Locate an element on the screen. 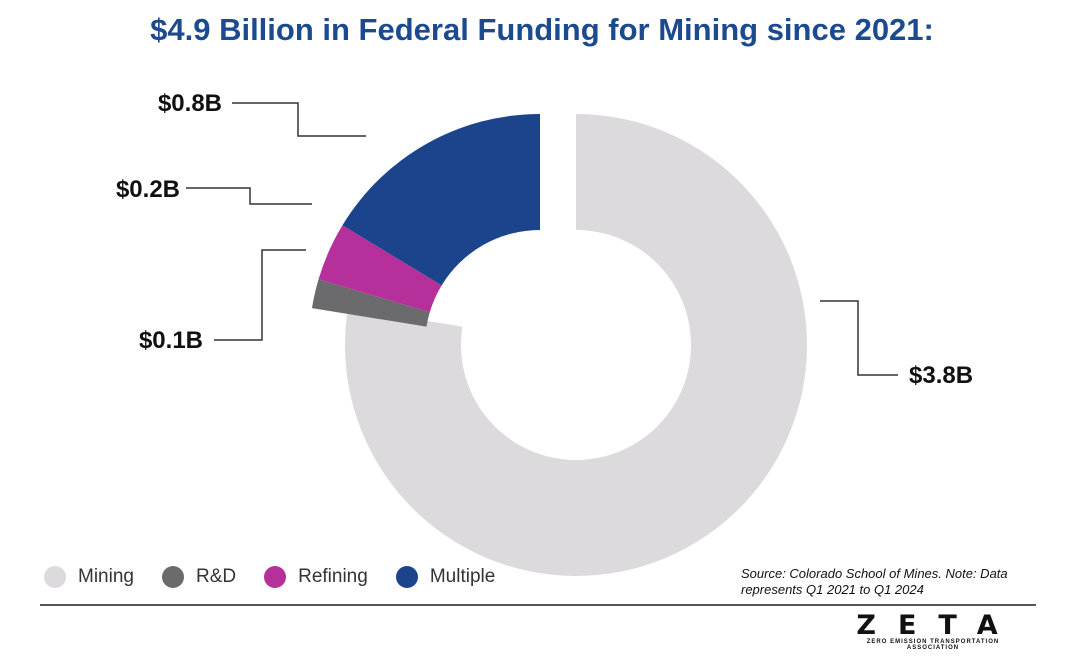 The width and height of the screenshot is (1084, 670). legend-label-refining: Refining is located at coordinates (333, 576).